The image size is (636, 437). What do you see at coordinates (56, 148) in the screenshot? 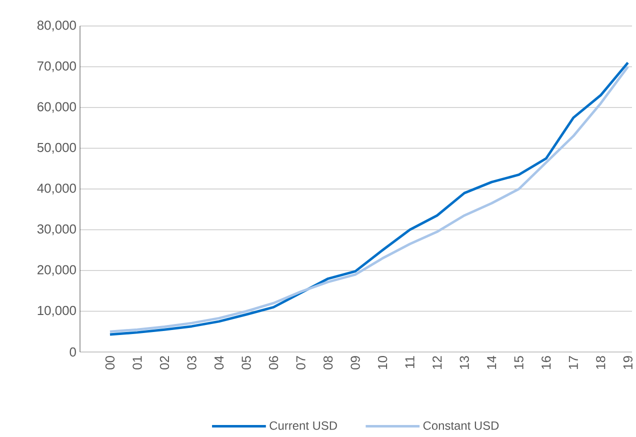
I see `y-tick-label: 50,000` at bounding box center [56, 148].